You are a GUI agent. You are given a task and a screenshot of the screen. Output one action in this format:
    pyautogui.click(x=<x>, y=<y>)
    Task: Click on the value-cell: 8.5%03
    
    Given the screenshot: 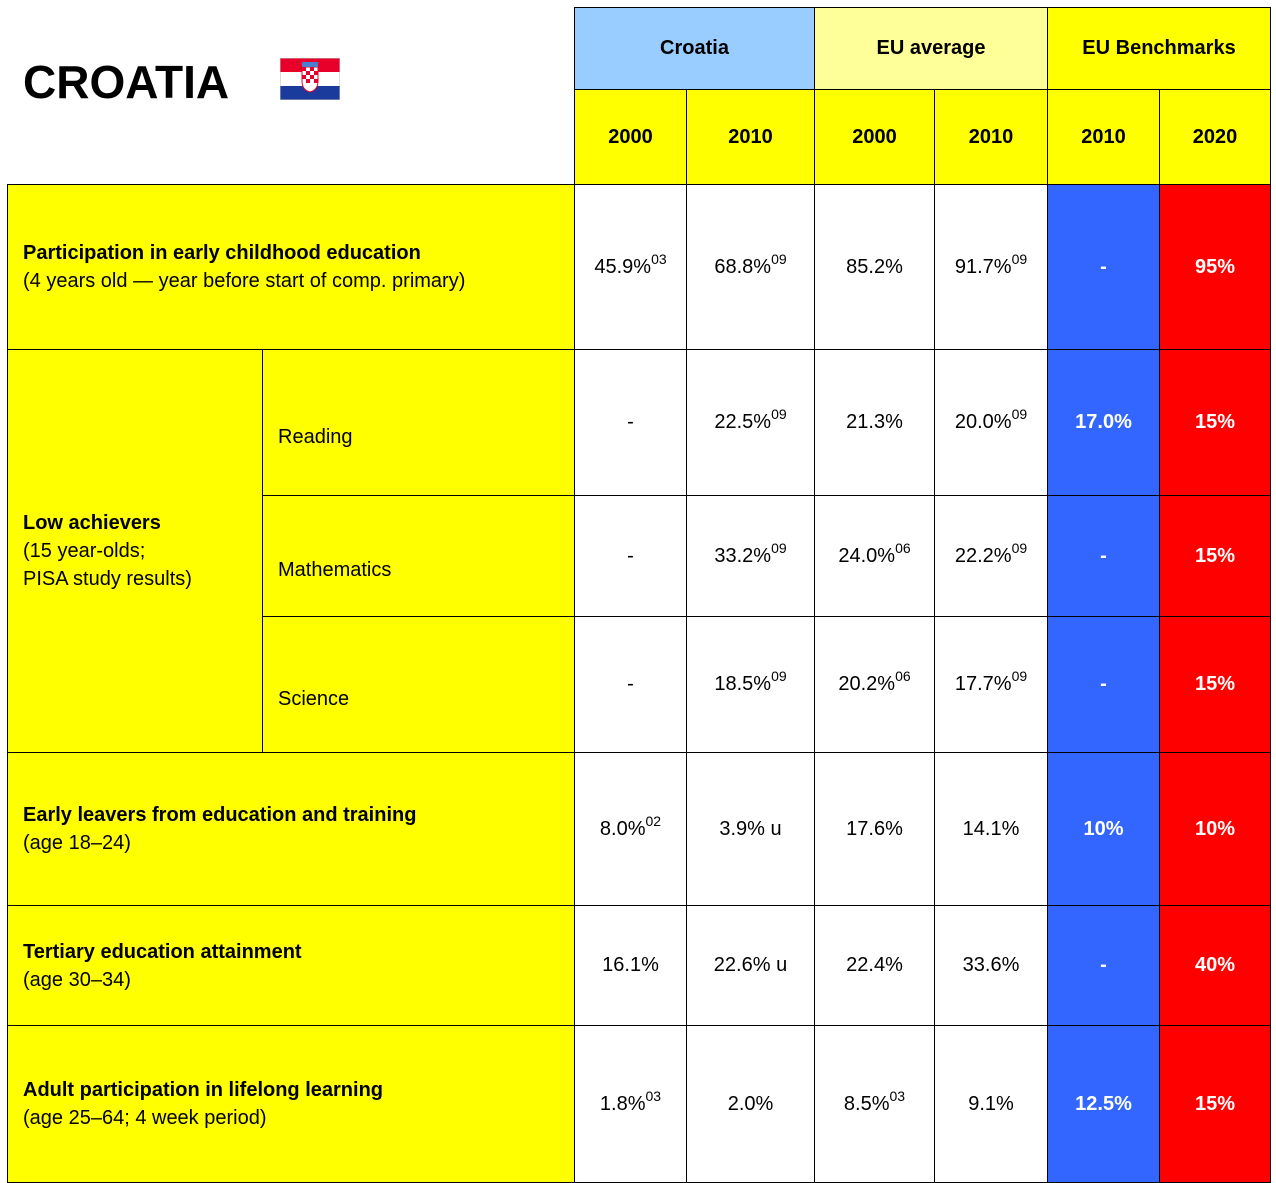 What is the action you would take?
    pyautogui.click(x=874, y=1104)
    